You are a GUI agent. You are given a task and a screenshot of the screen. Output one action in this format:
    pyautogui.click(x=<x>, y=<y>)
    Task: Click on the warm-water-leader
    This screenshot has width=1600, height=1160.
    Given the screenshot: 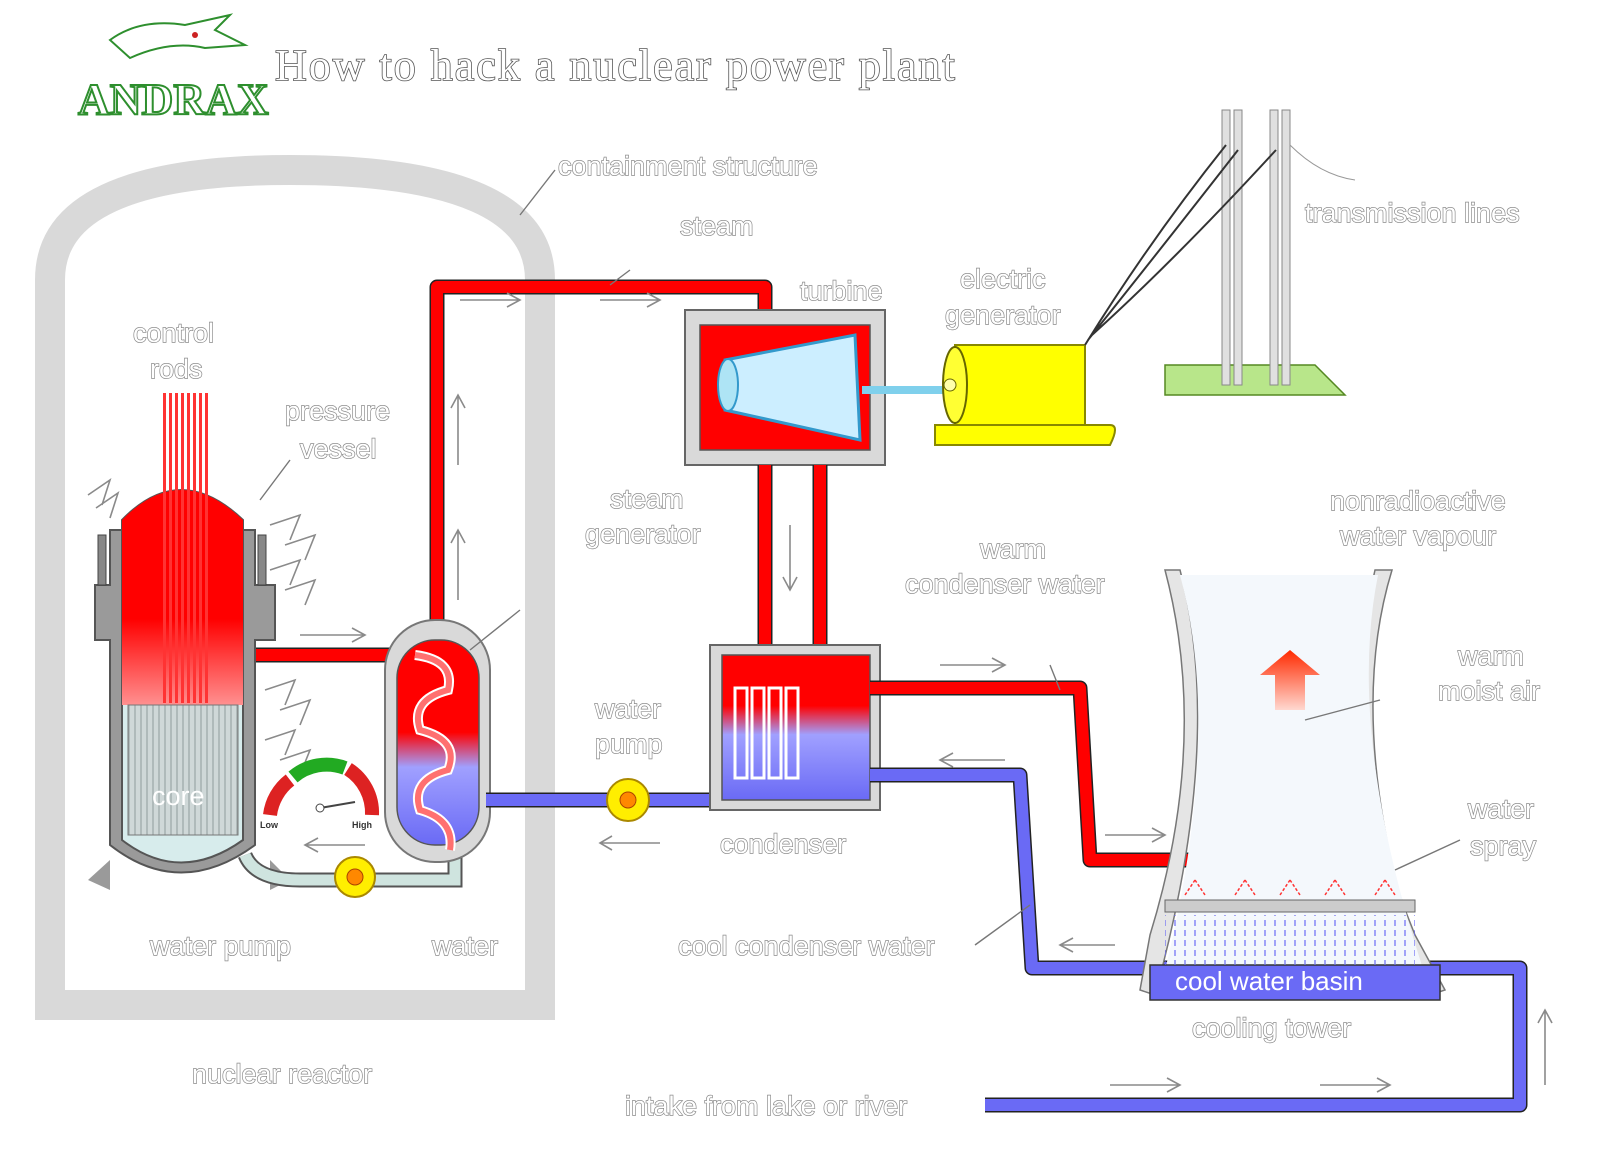 What is the action you would take?
    pyautogui.click(x=1055, y=677)
    